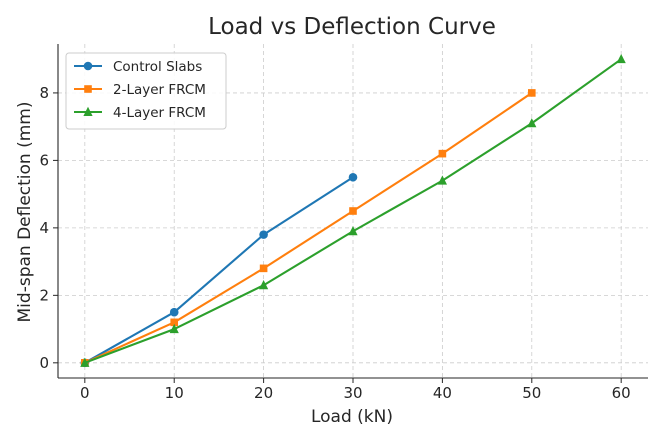 Image resolution: width=664 pixels, height=443 pixels. I want to click on x-tick-label: 60, so click(621, 393).